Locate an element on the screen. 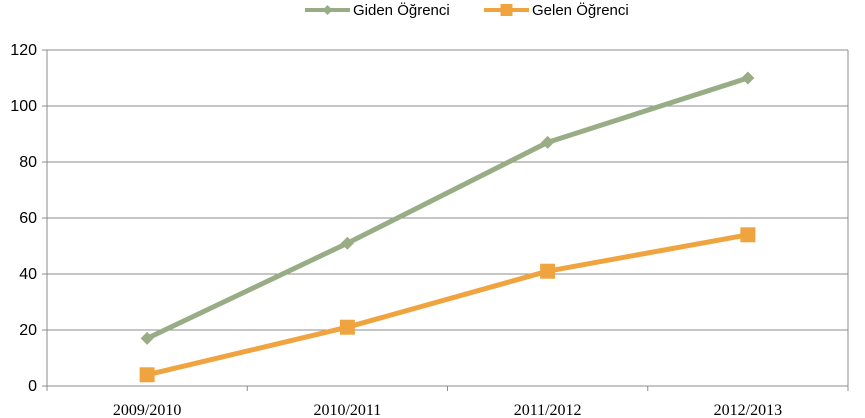 The image size is (865, 418). y-tick-label: 80 is located at coordinates (28, 162).